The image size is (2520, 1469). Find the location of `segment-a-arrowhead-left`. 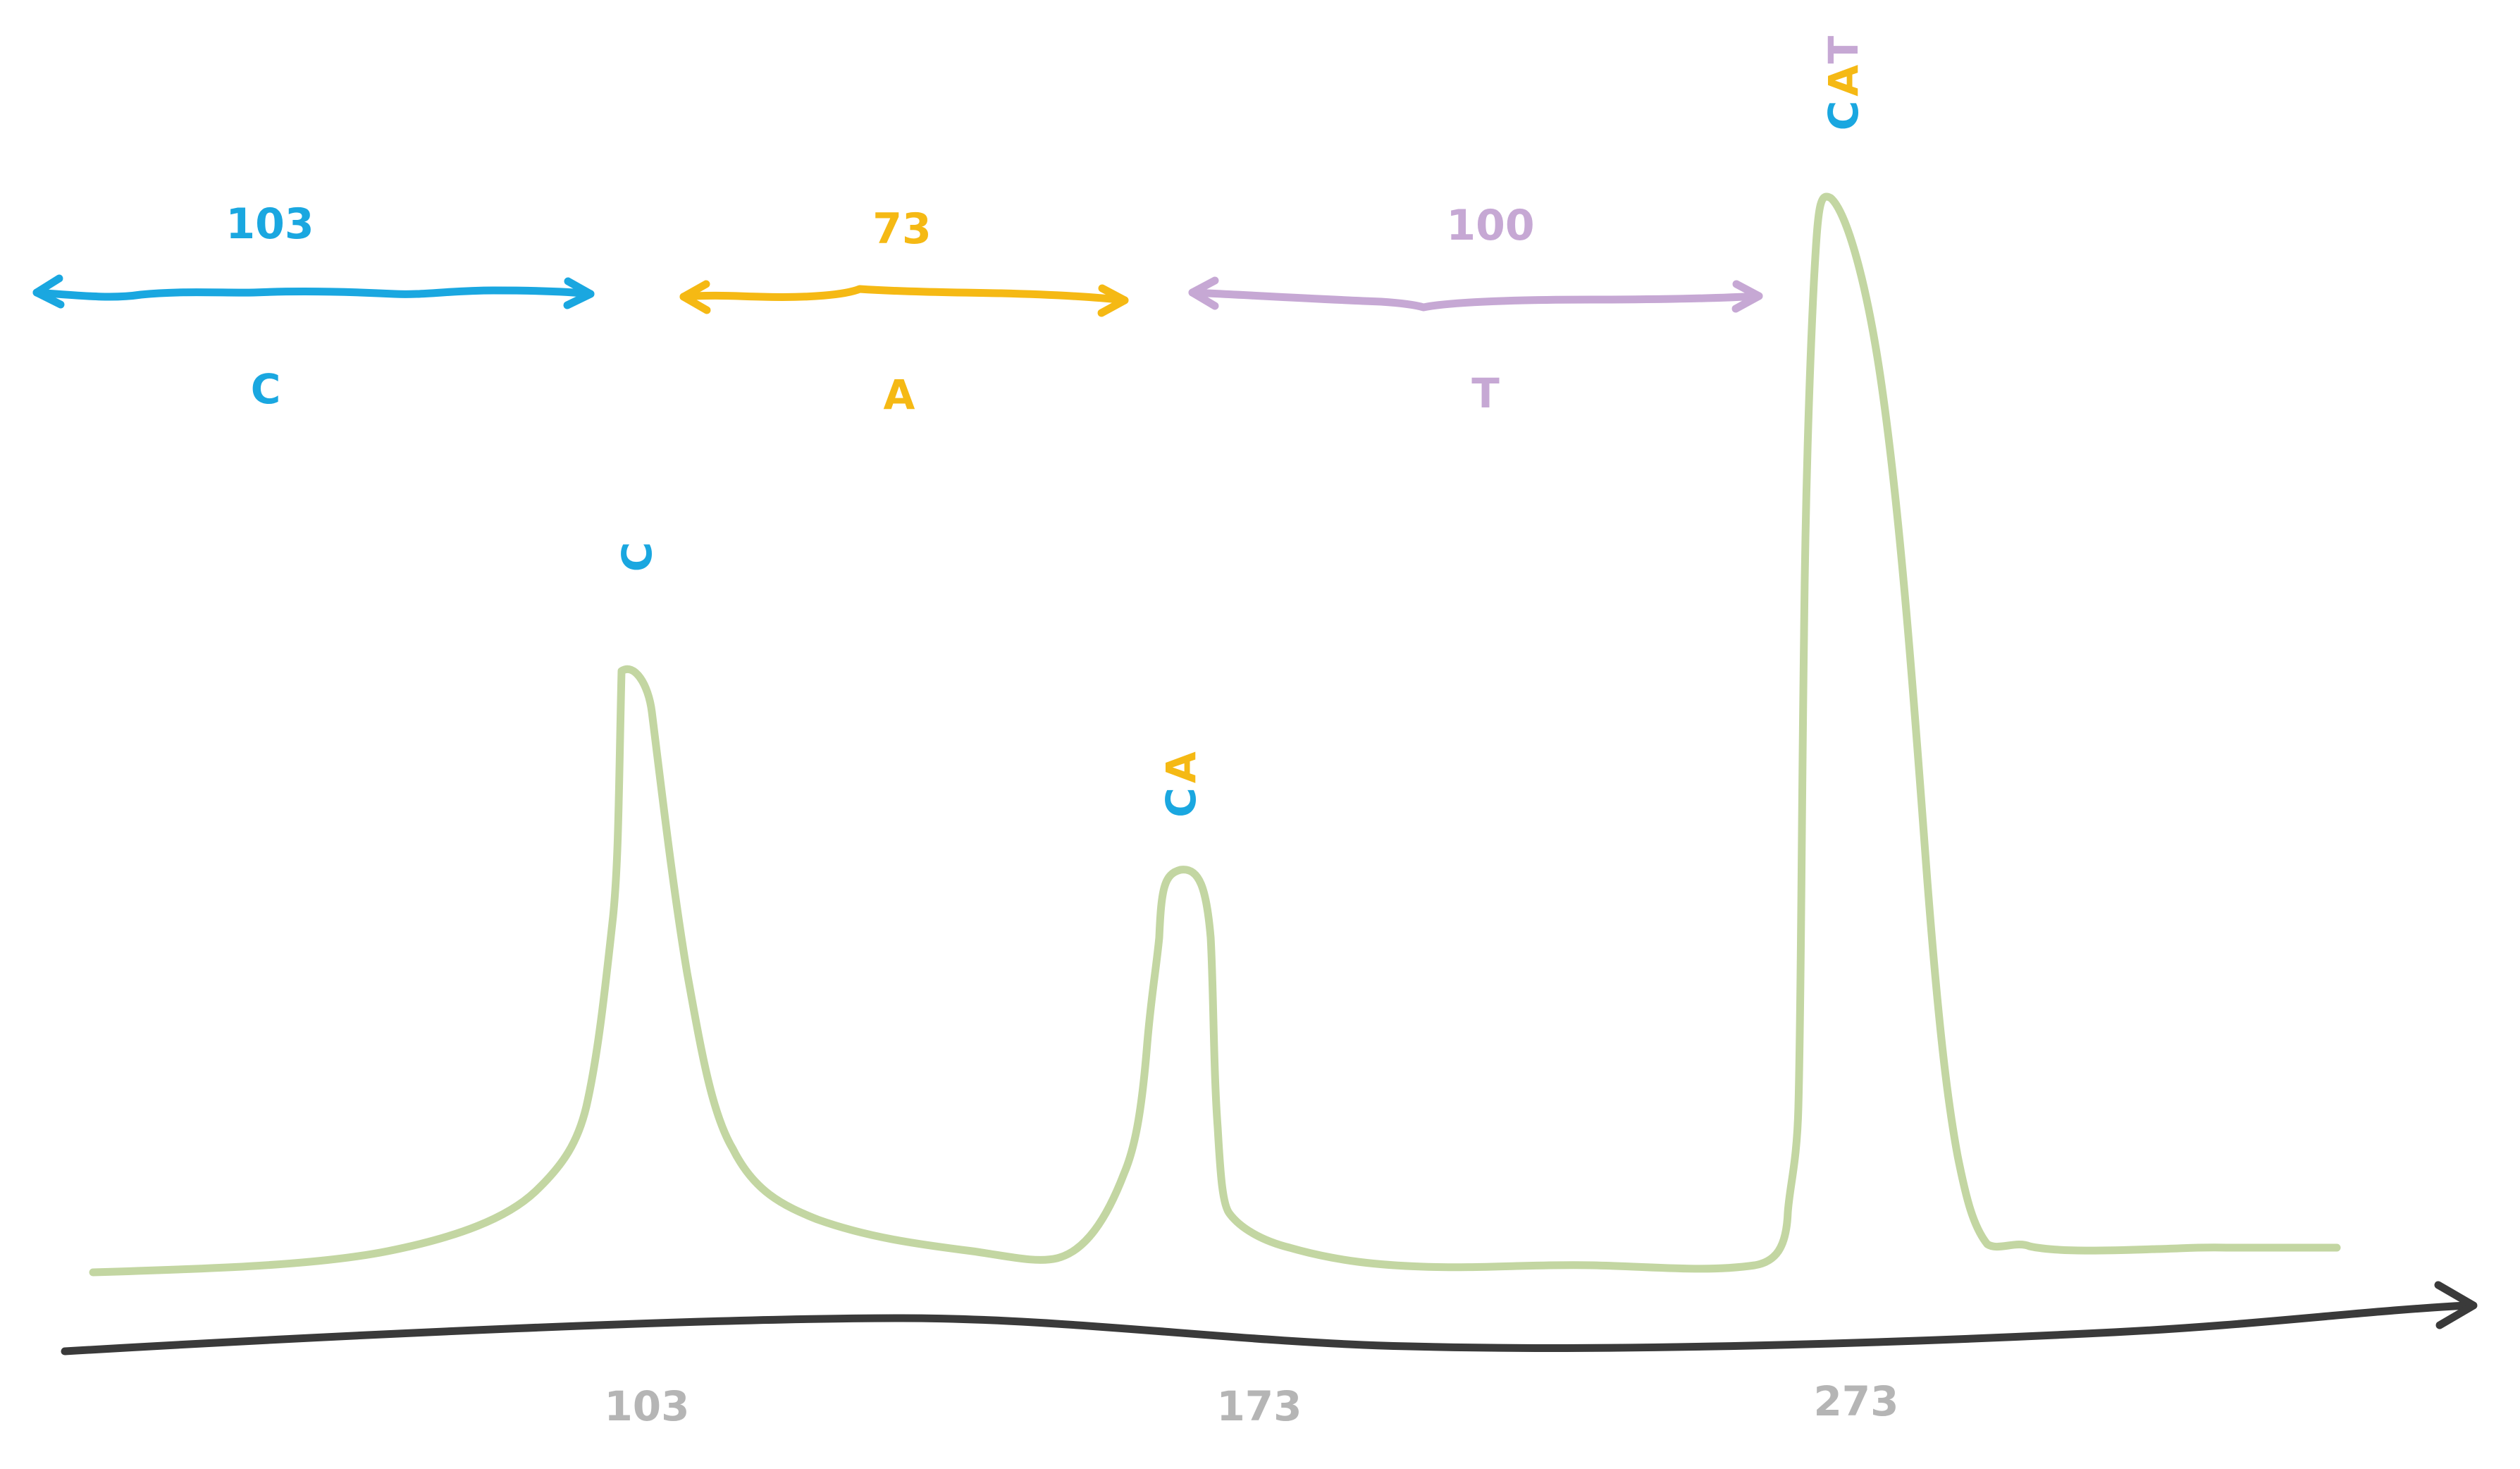

segment-a-arrowhead-left is located at coordinates (695, 297).